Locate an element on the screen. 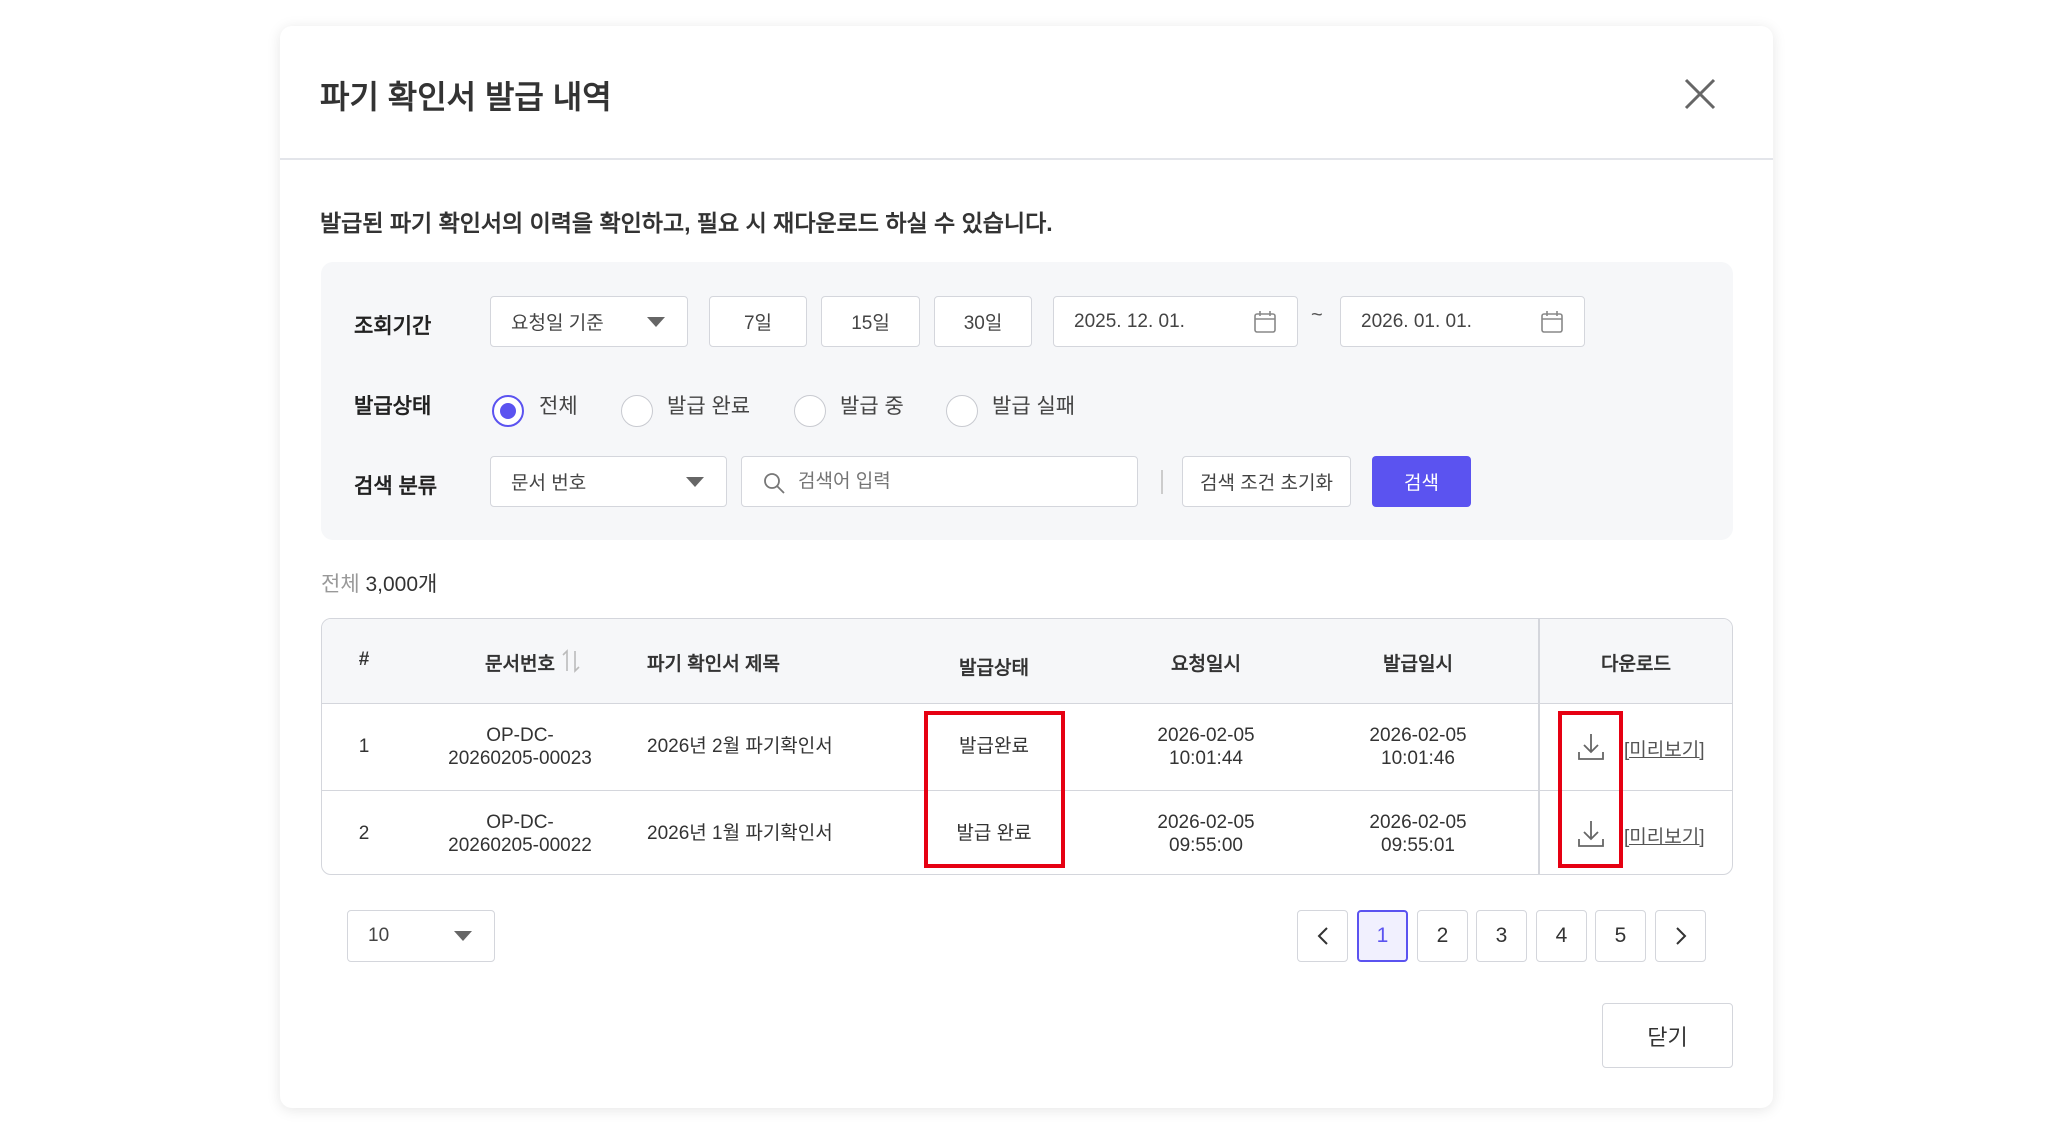 The image size is (2048, 1145). period-basis-select: 요청일 기준 is located at coordinates (589, 321).